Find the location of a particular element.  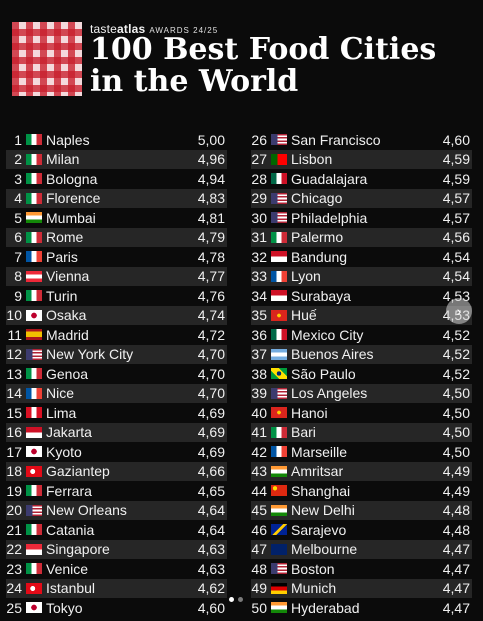

vietnam-flag-icon is located at coordinates (279, 315).